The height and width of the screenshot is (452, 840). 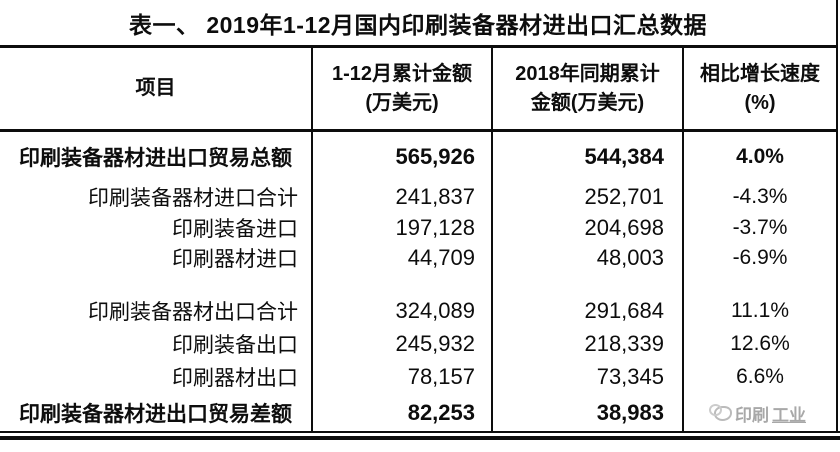 I want to click on growth-total-trade: 4.0%, so click(x=760, y=156).